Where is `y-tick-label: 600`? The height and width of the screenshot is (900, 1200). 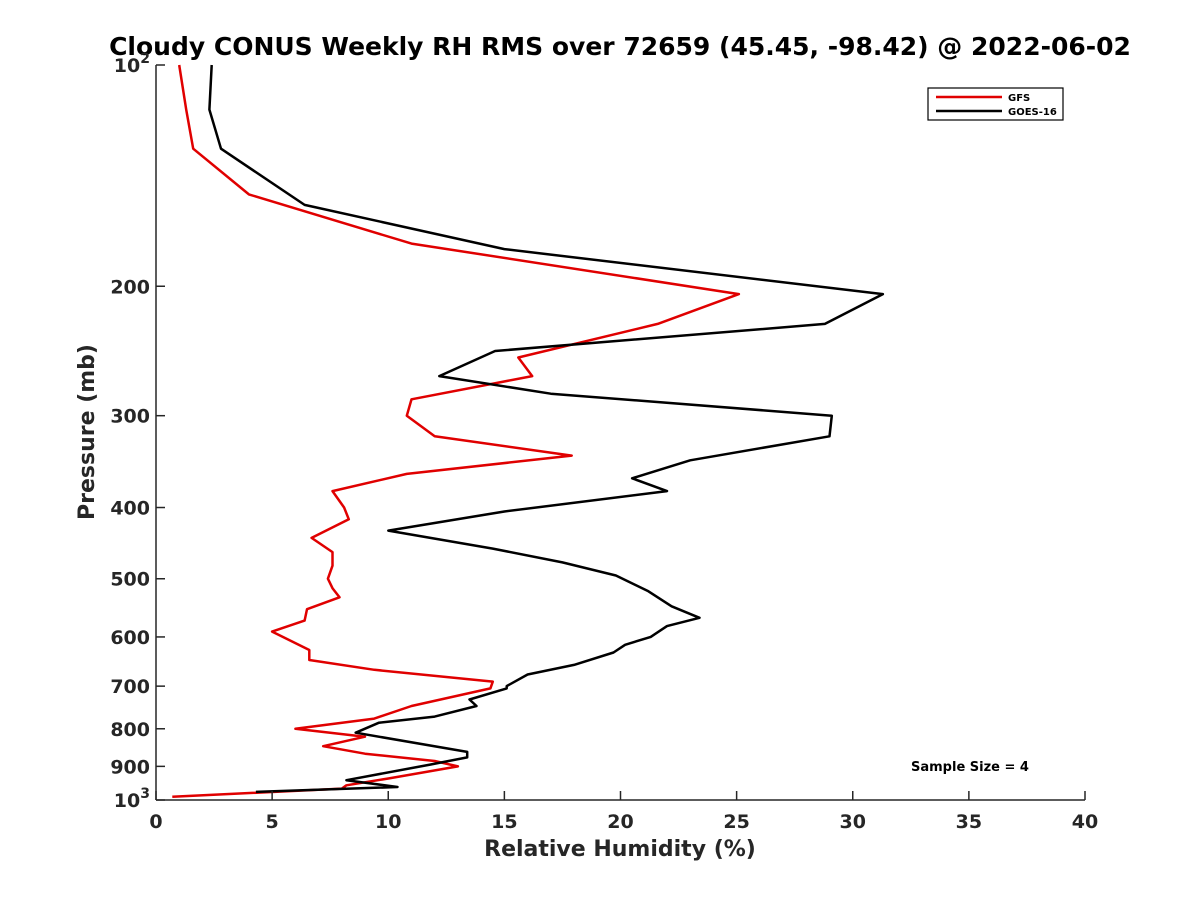 y-tick-label: 600 is located at coordinates (130, 638).